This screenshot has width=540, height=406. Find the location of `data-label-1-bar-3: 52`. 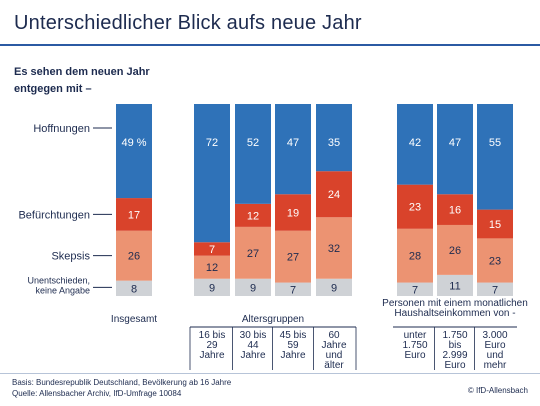

data-label-1-bar-3: 52 is located at coordinates (253, 143).